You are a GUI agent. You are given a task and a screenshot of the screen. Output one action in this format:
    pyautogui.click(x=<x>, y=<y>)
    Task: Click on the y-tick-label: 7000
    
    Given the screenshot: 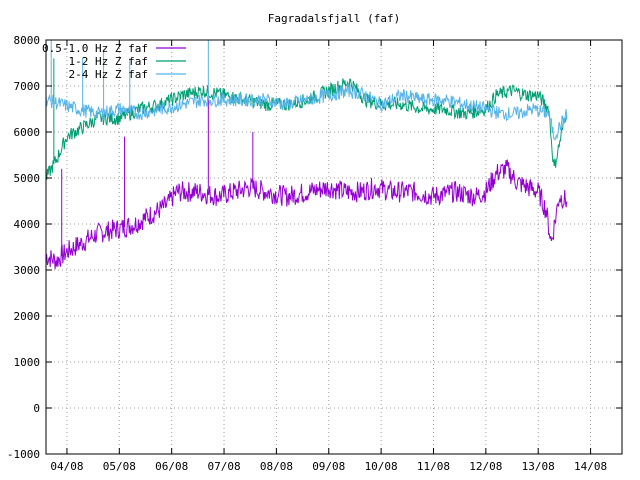 What is the action you would take?
    pyautogui.click(x=27, y=86)
    